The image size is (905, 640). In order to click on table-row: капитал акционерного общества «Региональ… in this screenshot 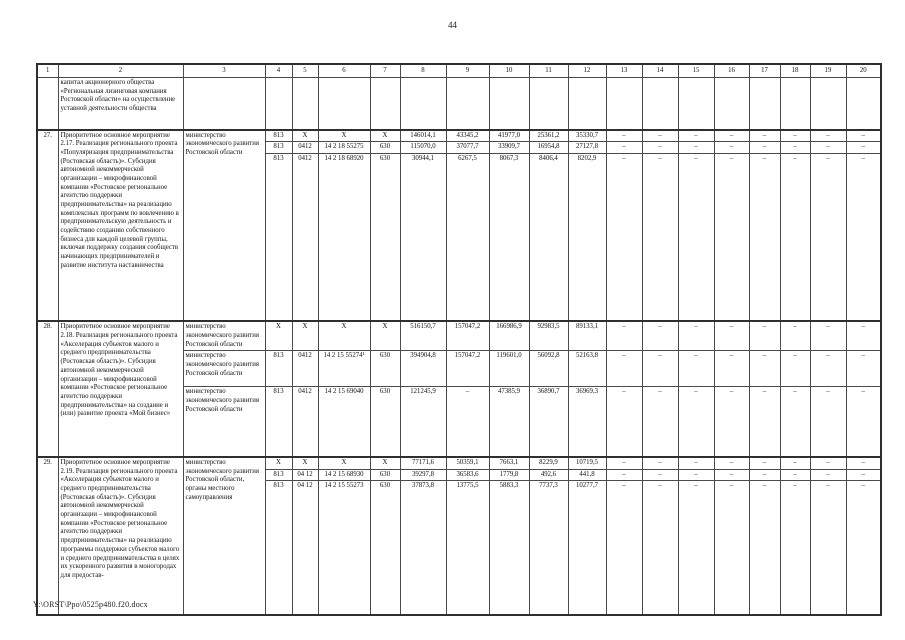, I will do `click(459, 103)`.